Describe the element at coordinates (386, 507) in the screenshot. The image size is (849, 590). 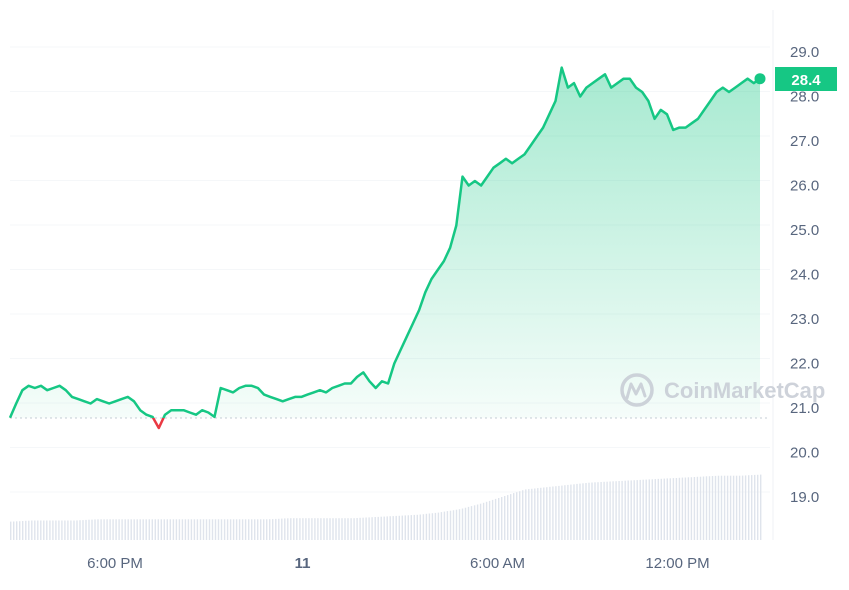
I see `volume-bars` at that location.